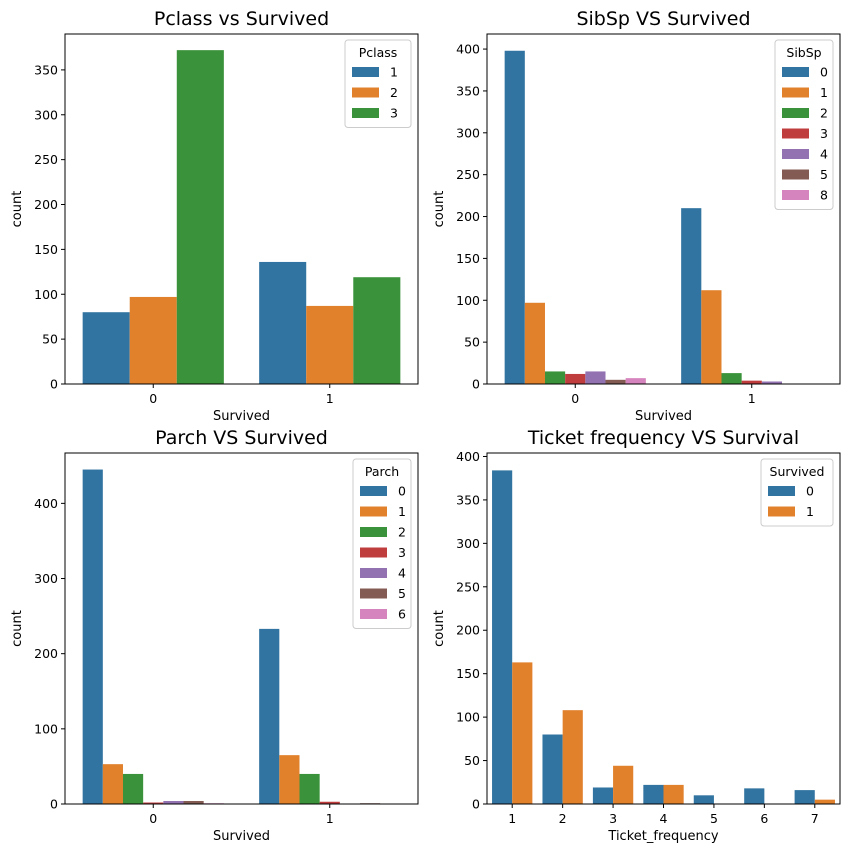  I want to click on y-tick-label: 50, so click(472, 760).